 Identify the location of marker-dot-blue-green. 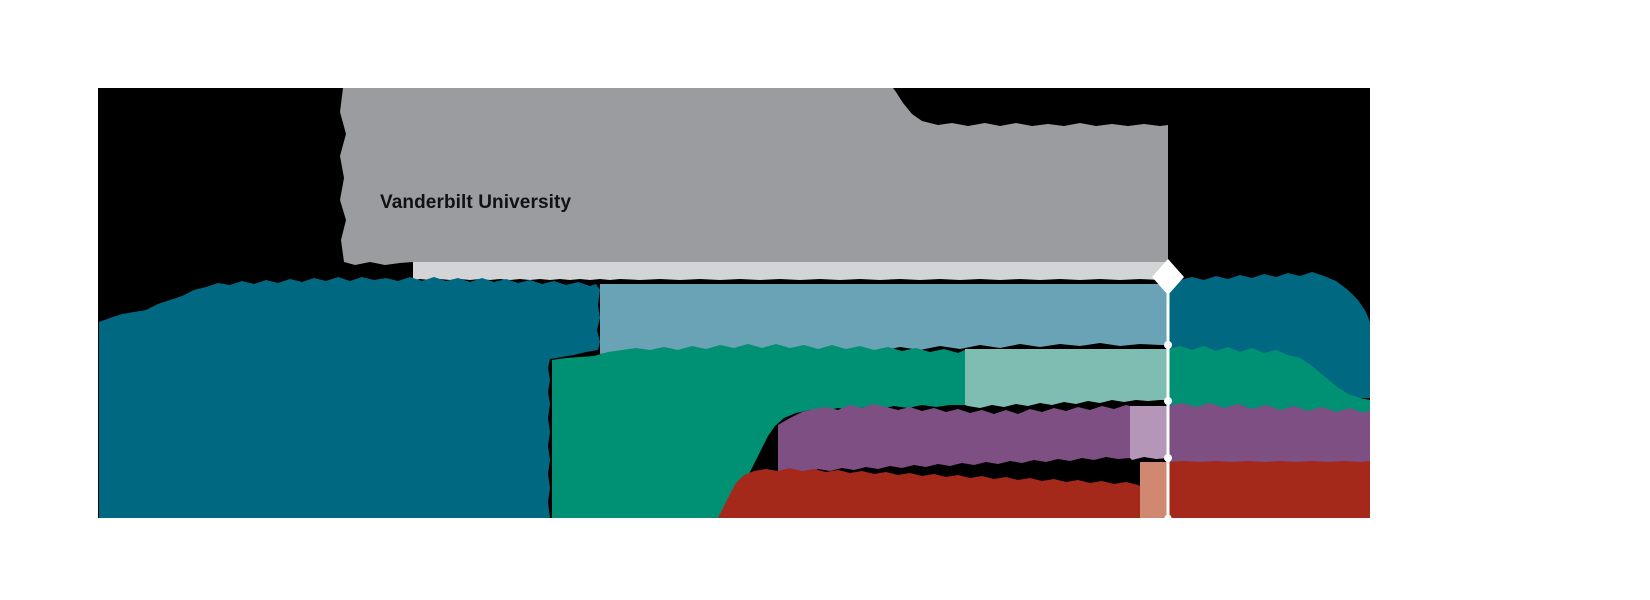
(1168, 345).